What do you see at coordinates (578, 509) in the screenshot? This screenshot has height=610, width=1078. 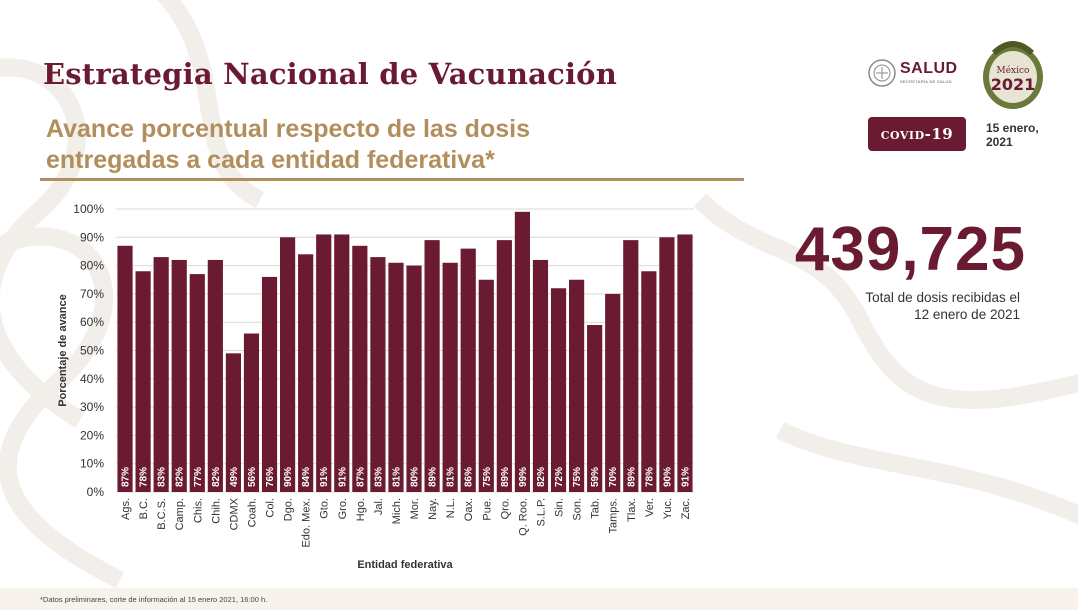 I see `x-tick-label: Son.` at bounding box center [578, 509].